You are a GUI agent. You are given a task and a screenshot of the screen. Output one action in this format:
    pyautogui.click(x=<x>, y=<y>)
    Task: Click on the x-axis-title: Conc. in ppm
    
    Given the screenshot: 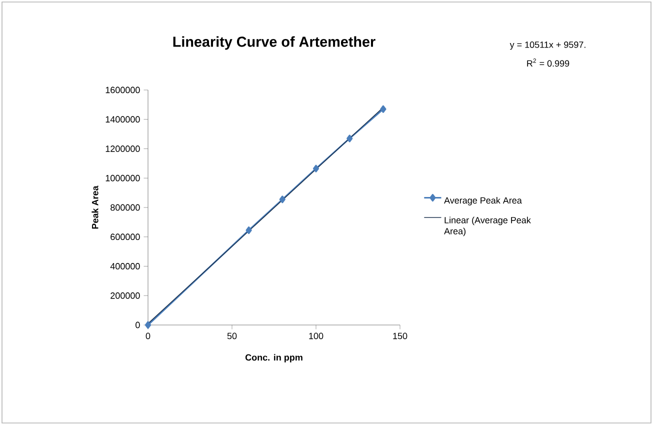 What is the action you would take?
    pyautogui.click(x=273, y=358)
    